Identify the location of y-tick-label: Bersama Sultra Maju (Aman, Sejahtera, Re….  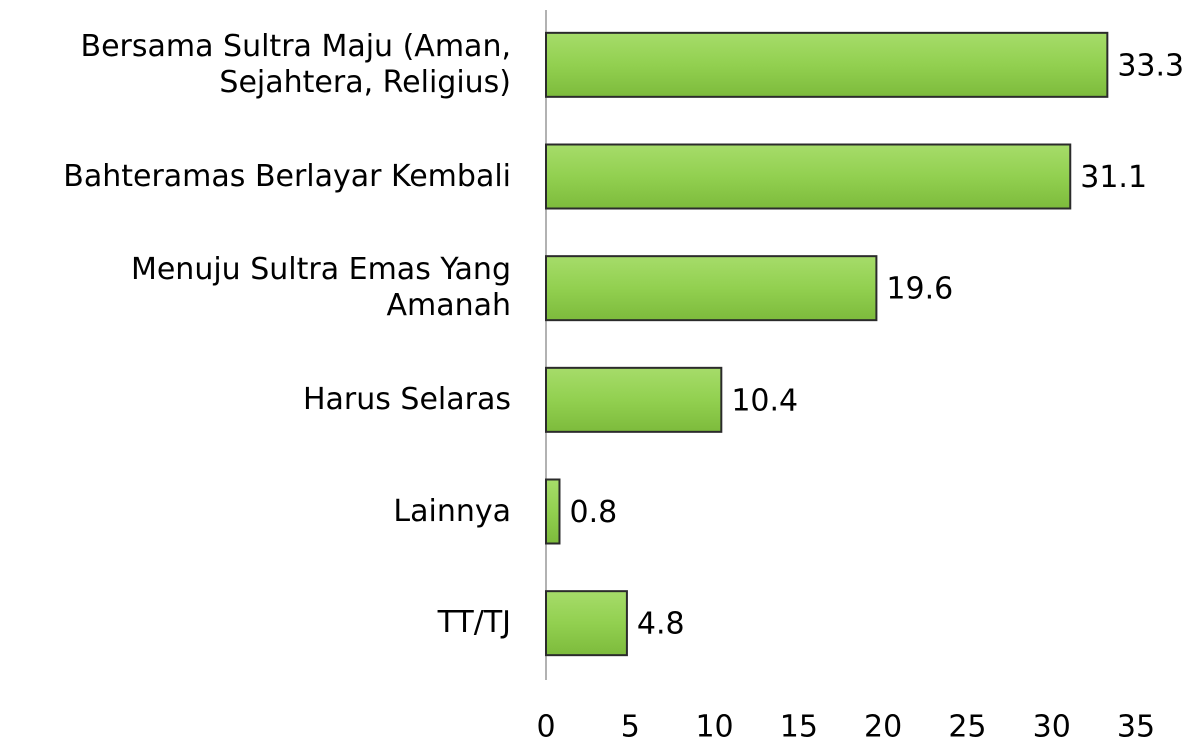
(295, 64).